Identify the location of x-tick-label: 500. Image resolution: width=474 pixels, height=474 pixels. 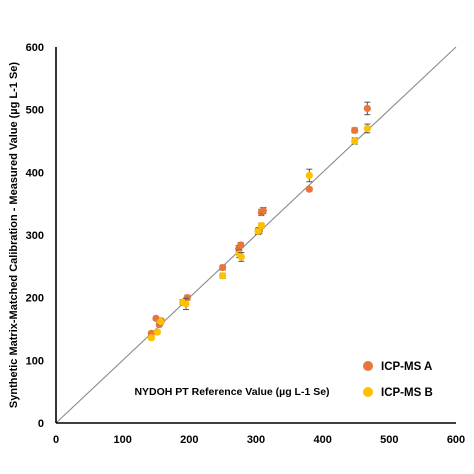
(389, 440).